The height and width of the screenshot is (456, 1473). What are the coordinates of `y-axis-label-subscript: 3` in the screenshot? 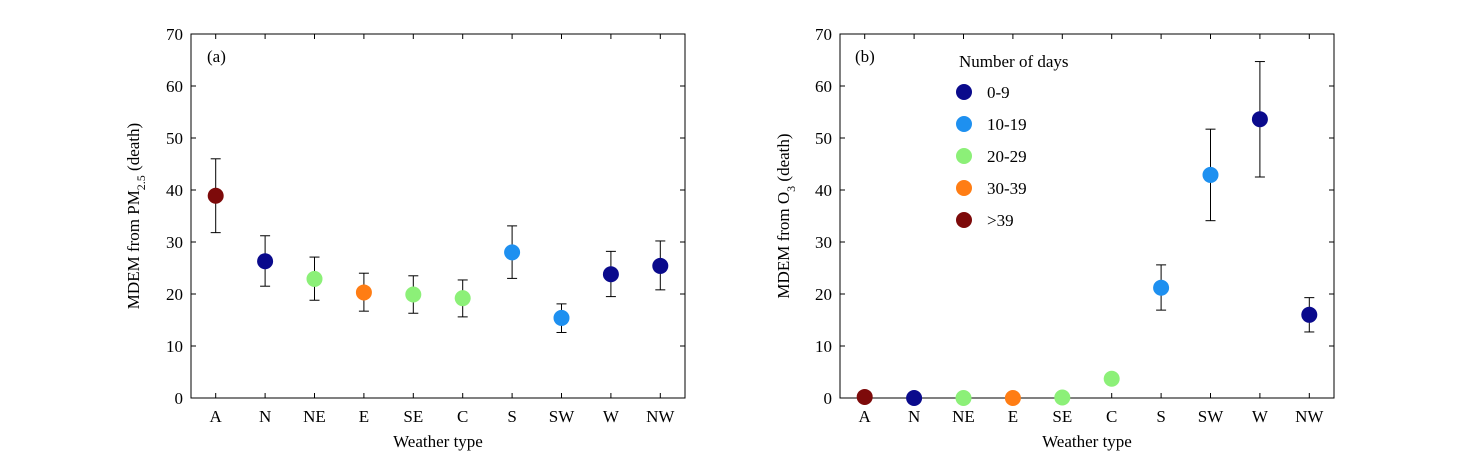 It's located at (791, 189).